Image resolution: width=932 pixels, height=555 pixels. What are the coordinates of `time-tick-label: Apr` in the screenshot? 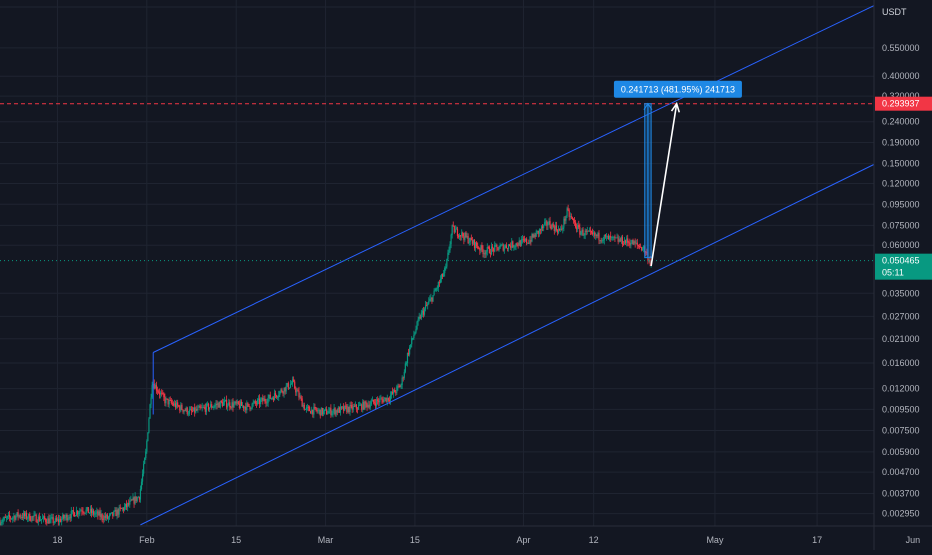 It's located at (523, 540).